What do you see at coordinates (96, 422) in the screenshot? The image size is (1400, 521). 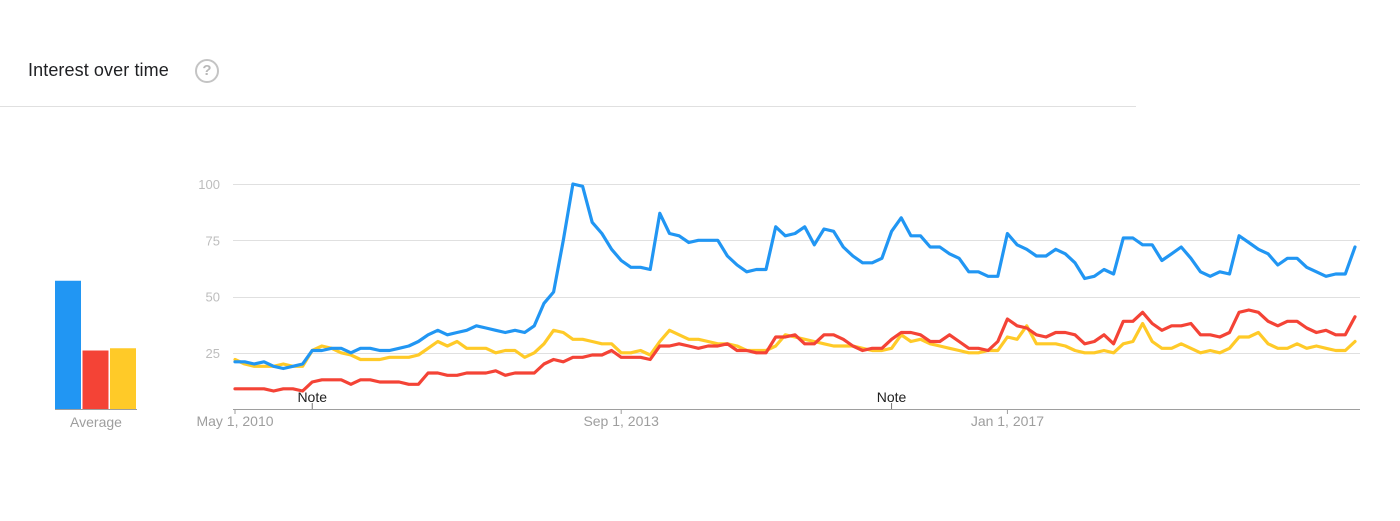 I see `average-label: Average` at bounding box center [96, 422].